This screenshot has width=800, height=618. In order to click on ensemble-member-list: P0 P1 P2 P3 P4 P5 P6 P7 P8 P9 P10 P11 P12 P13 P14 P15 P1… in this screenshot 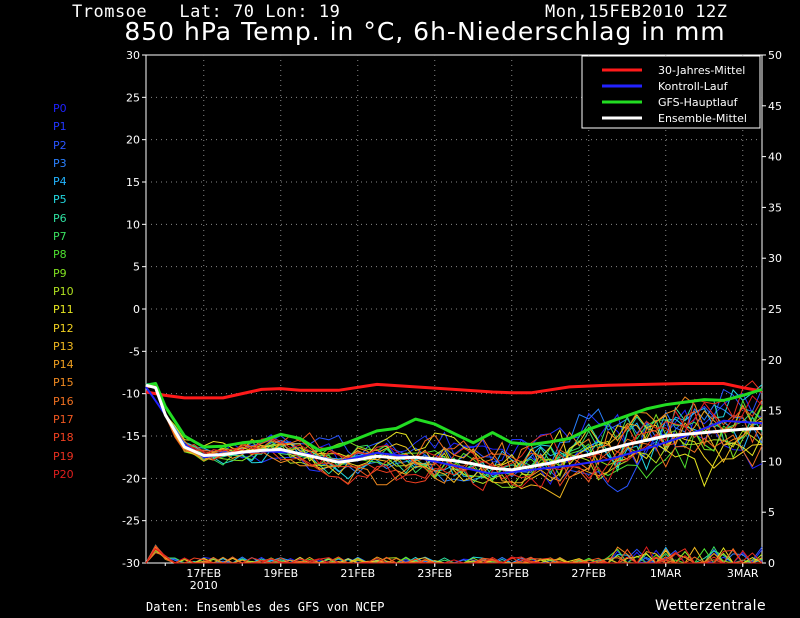, I will do `click(63, 292)`.